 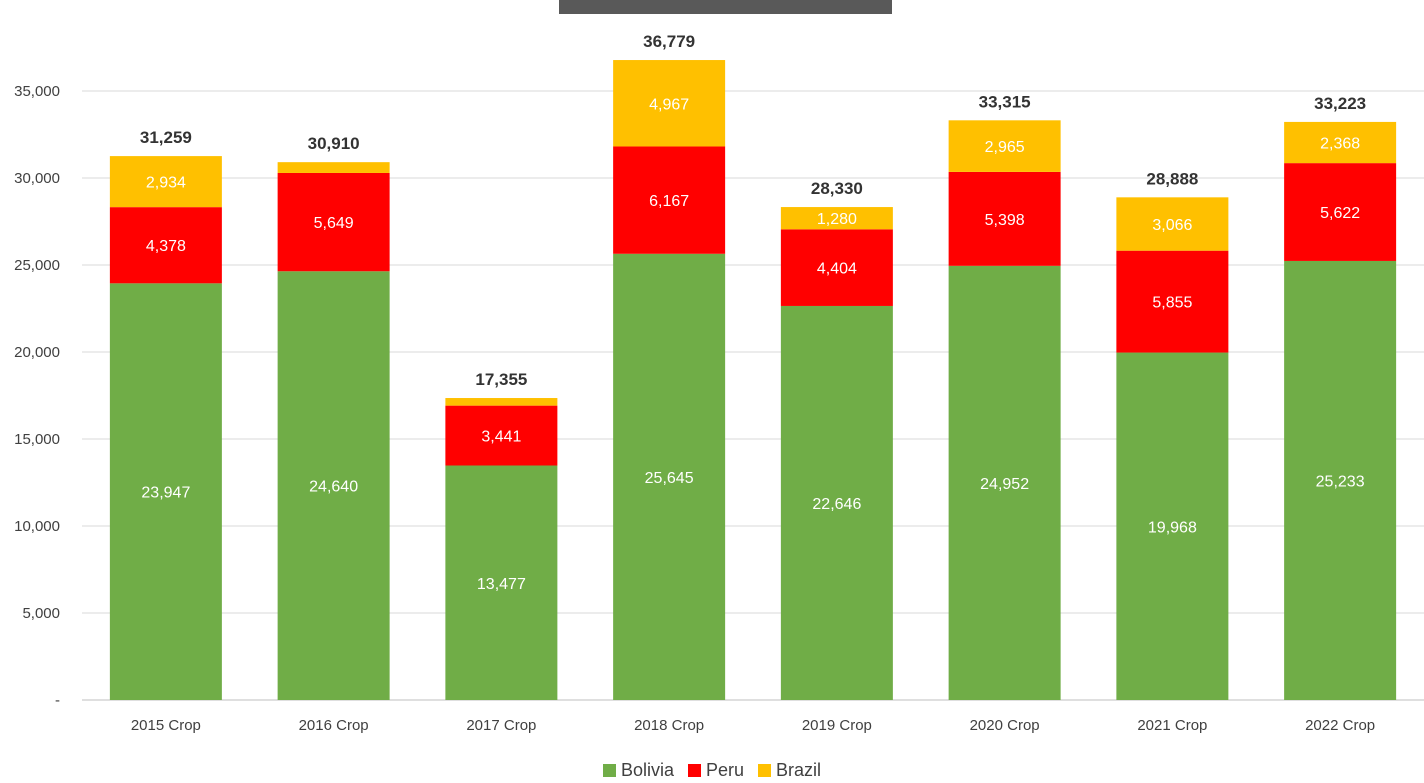 I want to click on legend-item-brazil: Brazil, so click(x=789, y=770).